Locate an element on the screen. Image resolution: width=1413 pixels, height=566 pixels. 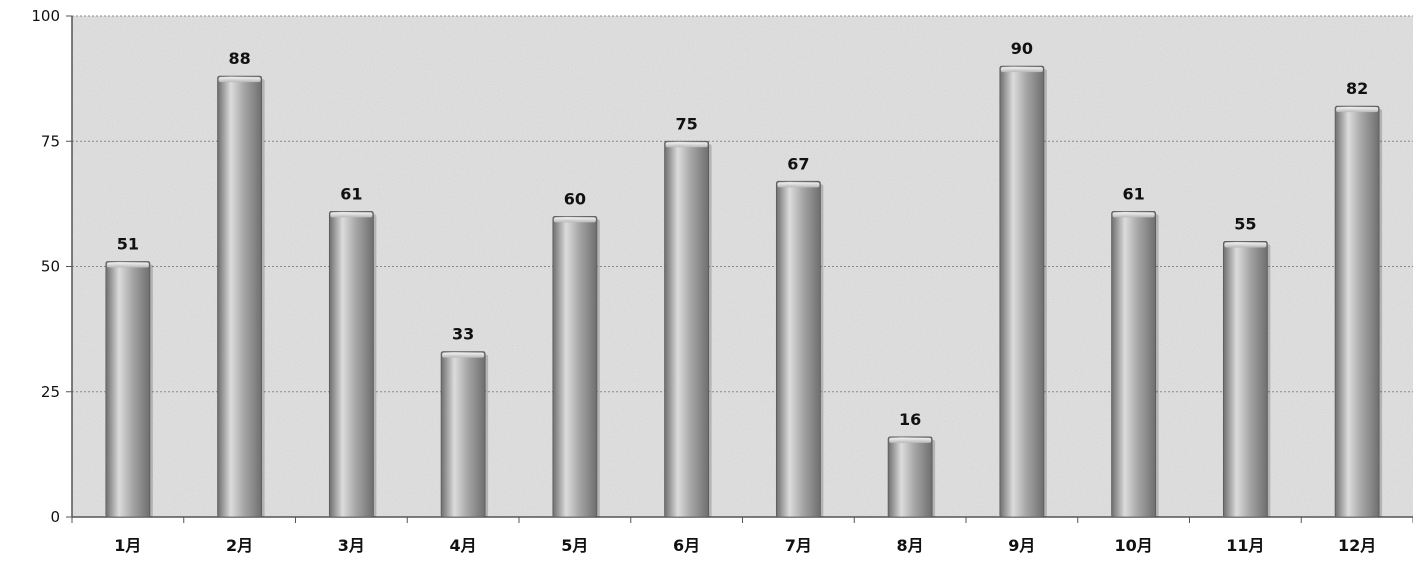
x-category-label: 3月 is located at coordinates (351, 545).